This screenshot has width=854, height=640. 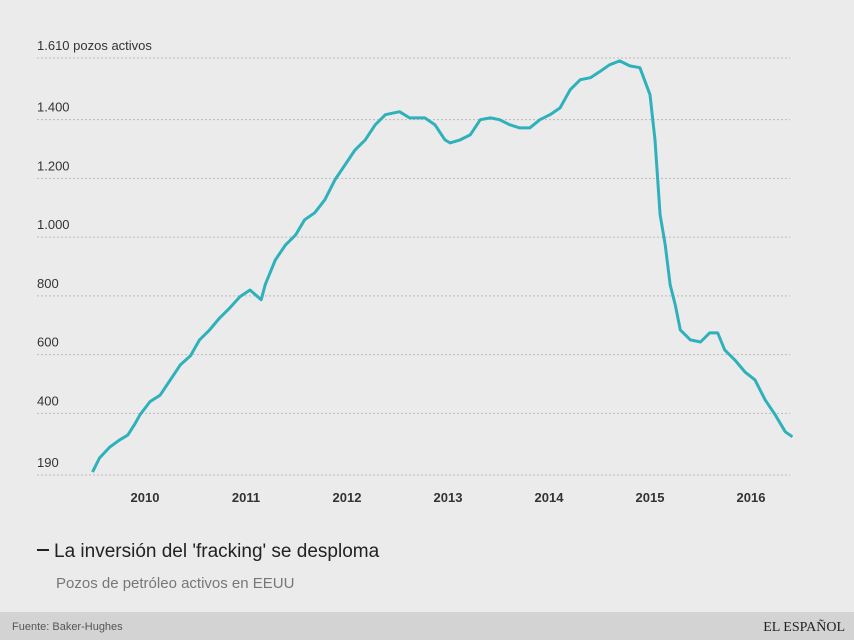 What do you see at coordinates (48, 462) in the screenshot?
I see `y-tick-label: 190` at bounding box center [48, 462].